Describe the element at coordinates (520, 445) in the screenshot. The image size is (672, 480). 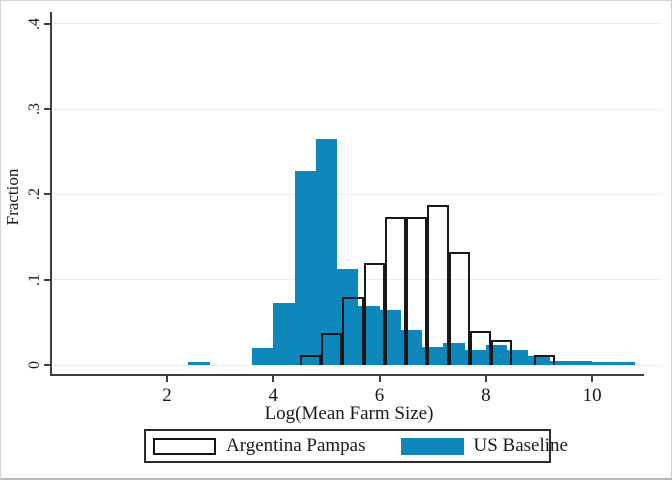
I see `us-baseline-legend-label: US Baseline` at that location.